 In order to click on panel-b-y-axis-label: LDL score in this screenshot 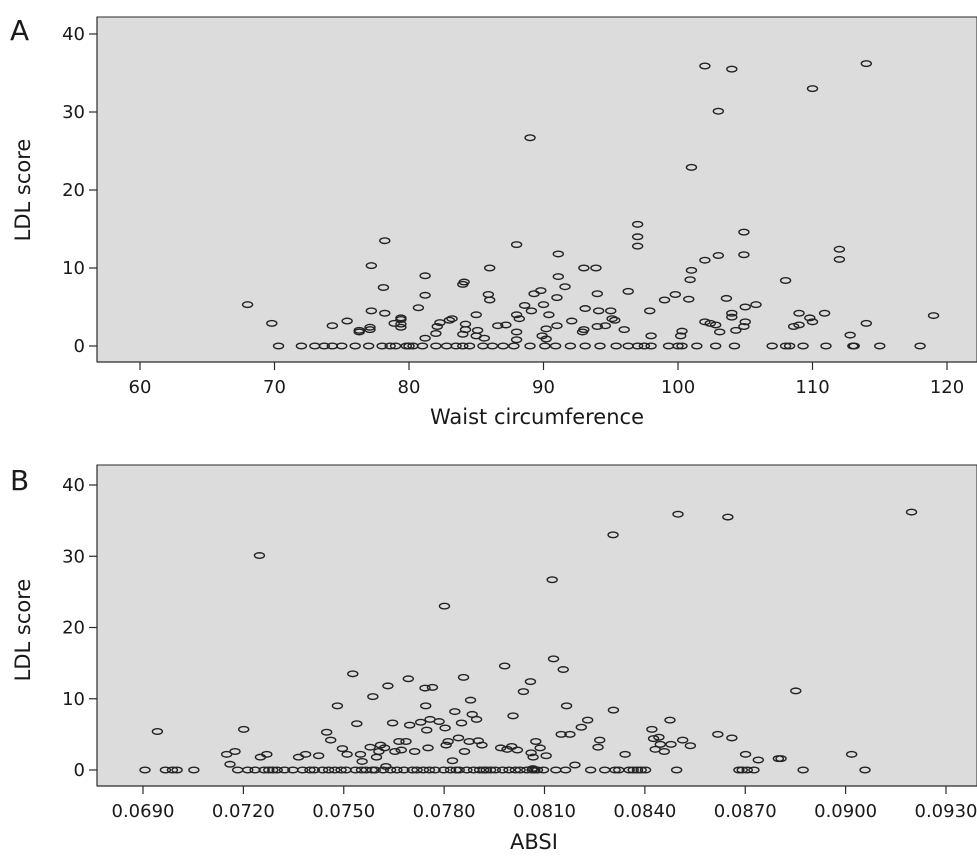, I will do `click(23, 630)`.